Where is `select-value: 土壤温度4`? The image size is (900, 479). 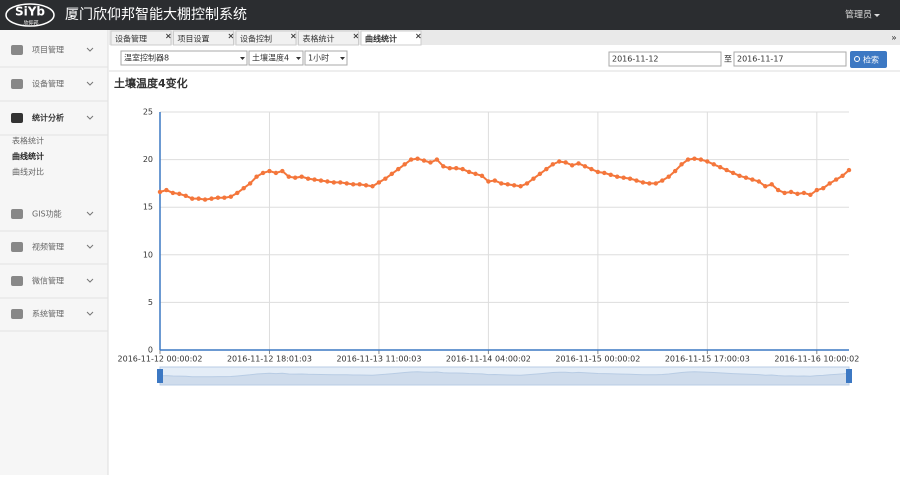 select-value: 土壤温度4 is located at coordinates (270, 58).